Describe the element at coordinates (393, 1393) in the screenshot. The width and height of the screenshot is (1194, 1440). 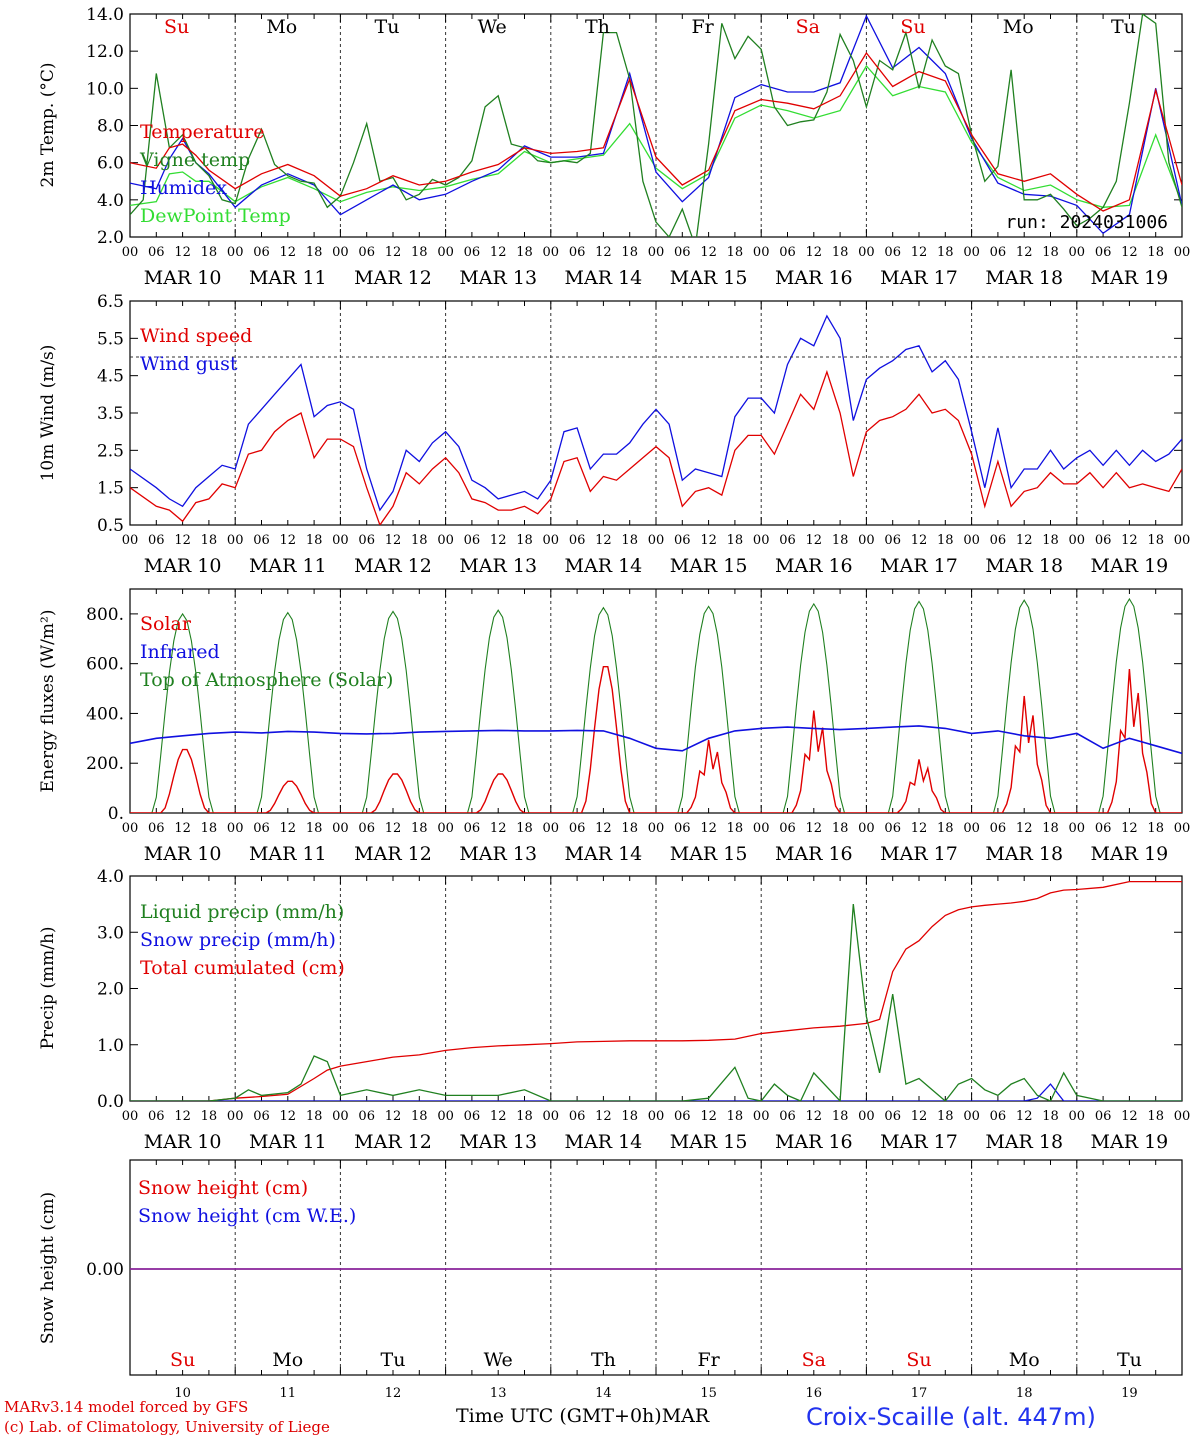
I see `day-number: 12` at that location.